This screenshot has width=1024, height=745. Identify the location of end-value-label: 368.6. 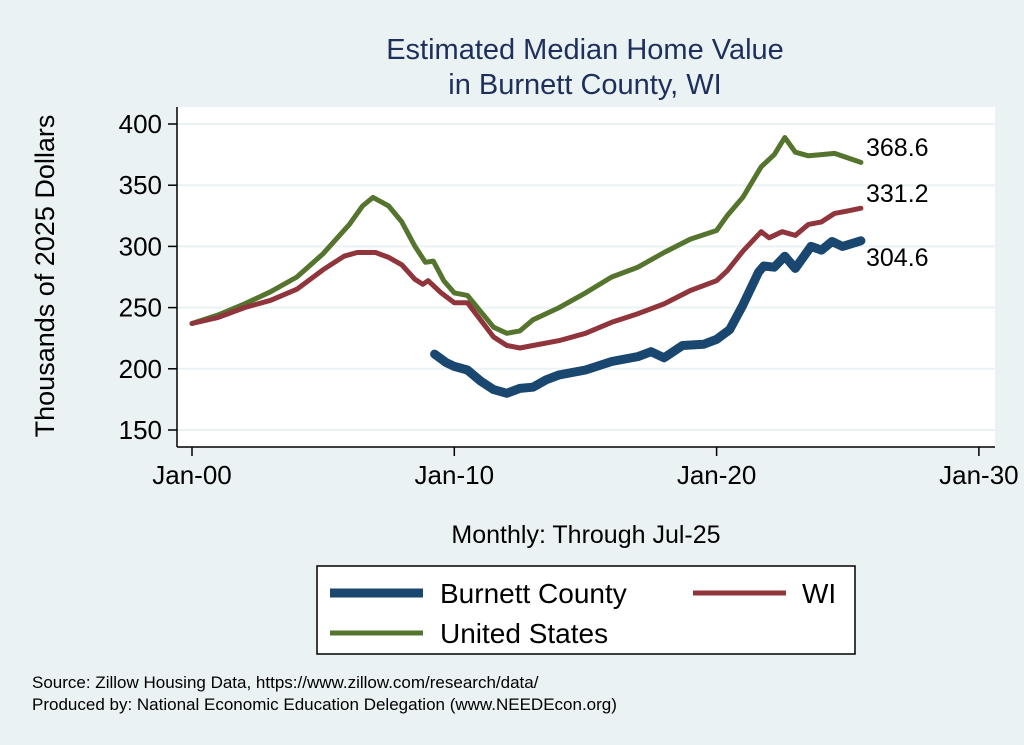
(897, 148).